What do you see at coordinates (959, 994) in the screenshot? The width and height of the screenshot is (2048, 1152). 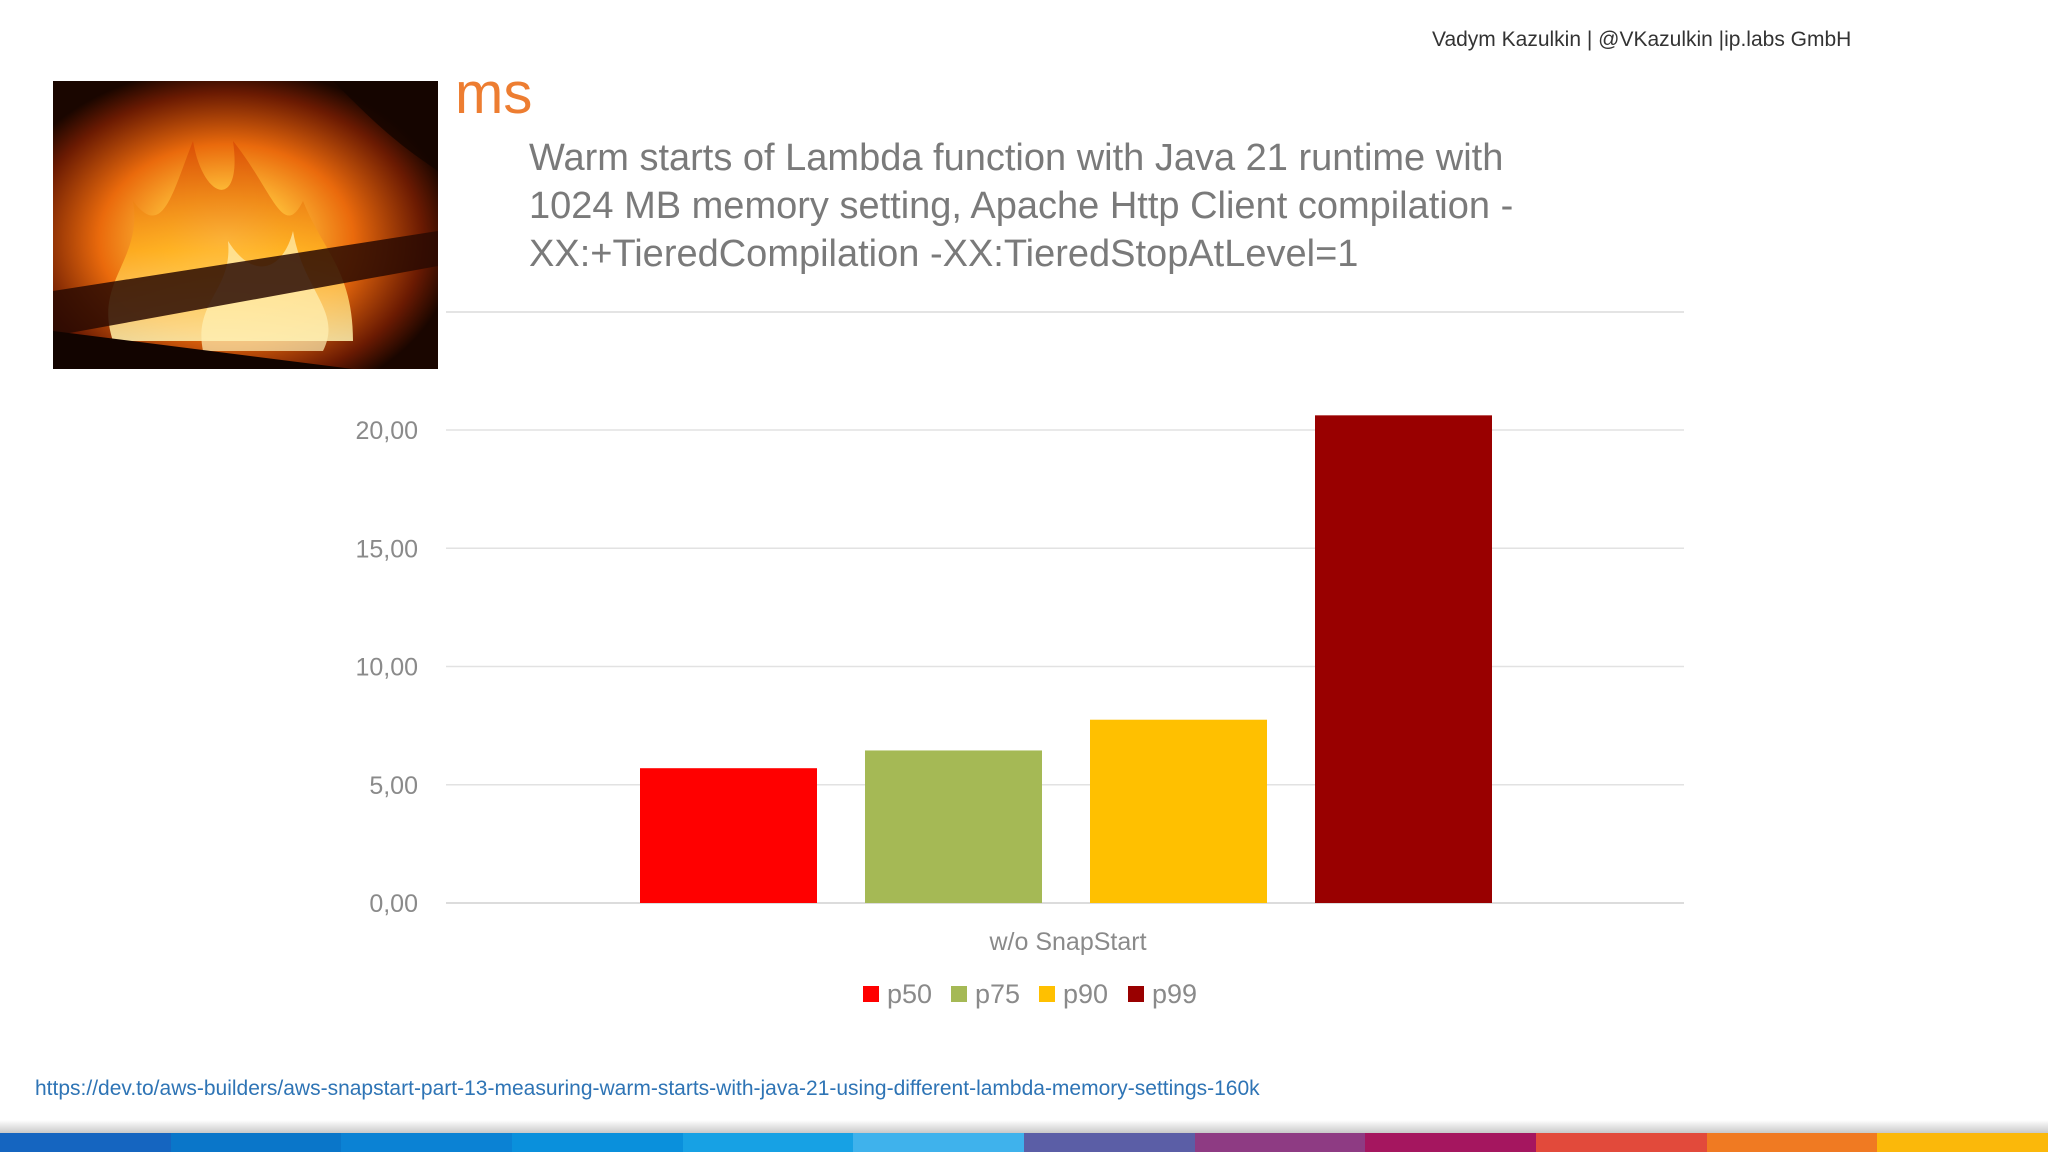 I see `legend-swatch-p75` at bounding box center [959, 994].